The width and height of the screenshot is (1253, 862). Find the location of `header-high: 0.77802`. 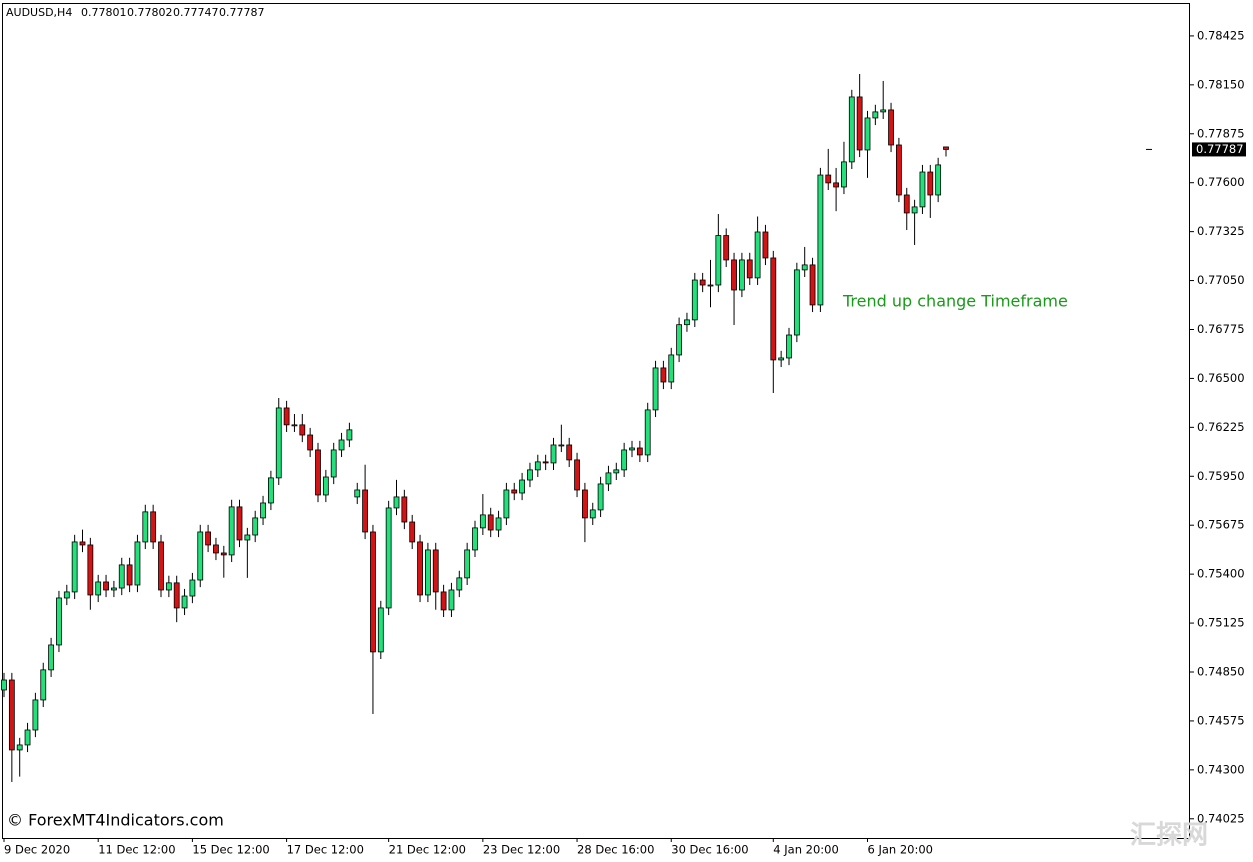

header-high: 0.77802 is located at coordinates (150, 12).